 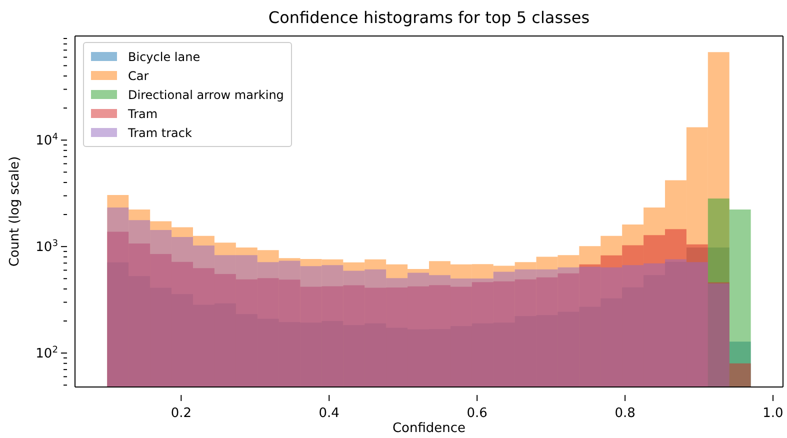 I want to click on y-tick-label: 10$^{3}$, so click(x=47, y=247).